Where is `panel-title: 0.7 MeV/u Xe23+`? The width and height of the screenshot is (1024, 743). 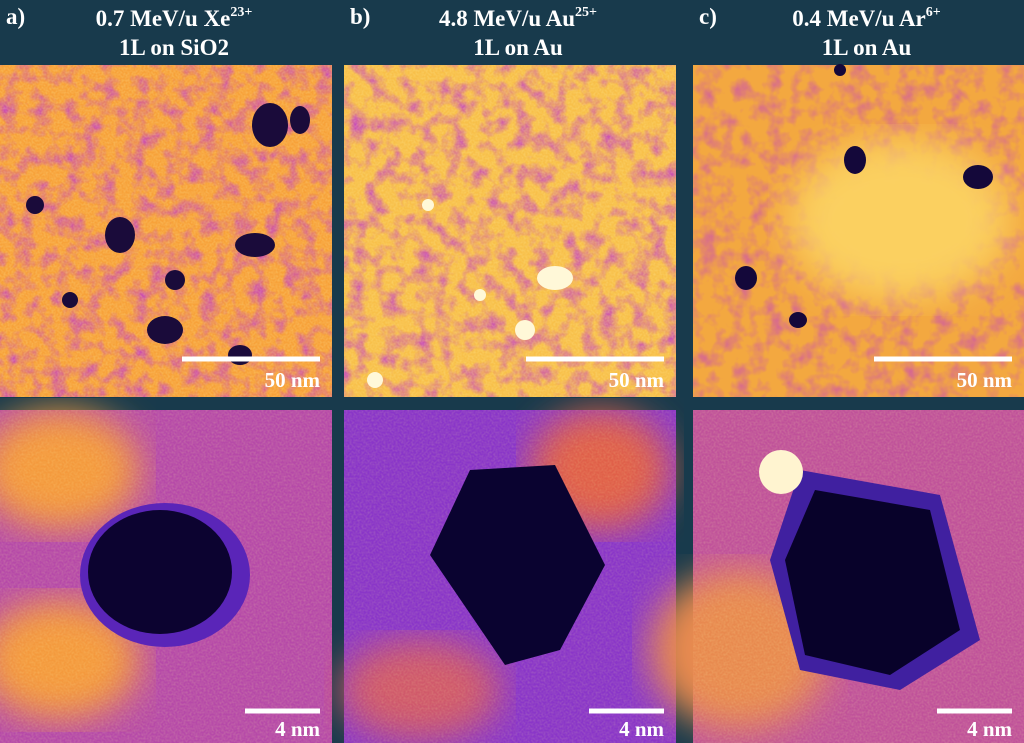 panel-title: 0.7 MeV/u Xe23+ is located at coordinates (174, 18).